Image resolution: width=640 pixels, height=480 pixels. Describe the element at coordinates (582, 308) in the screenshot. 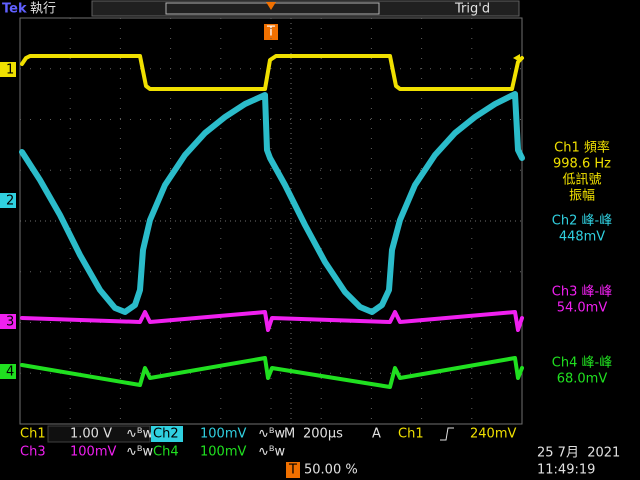

I see `measurement-value: 54.0mV` at that location.